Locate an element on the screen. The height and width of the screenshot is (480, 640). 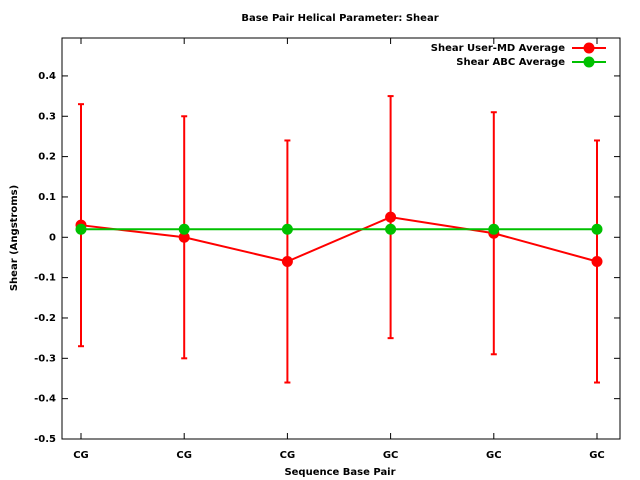
y-tick-label: -0.4 is located at coordinates (45, 399).